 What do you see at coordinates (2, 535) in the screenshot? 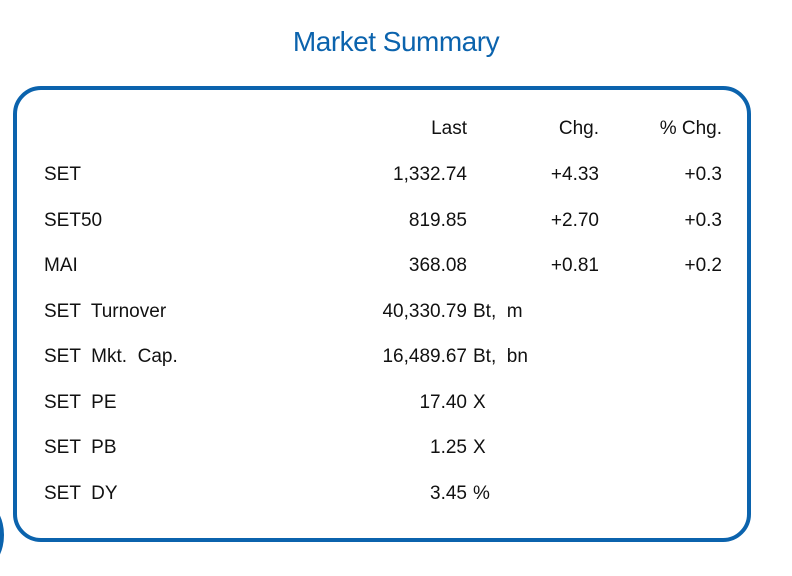
I see `decorative-arc` at bounding box center [2, 535].